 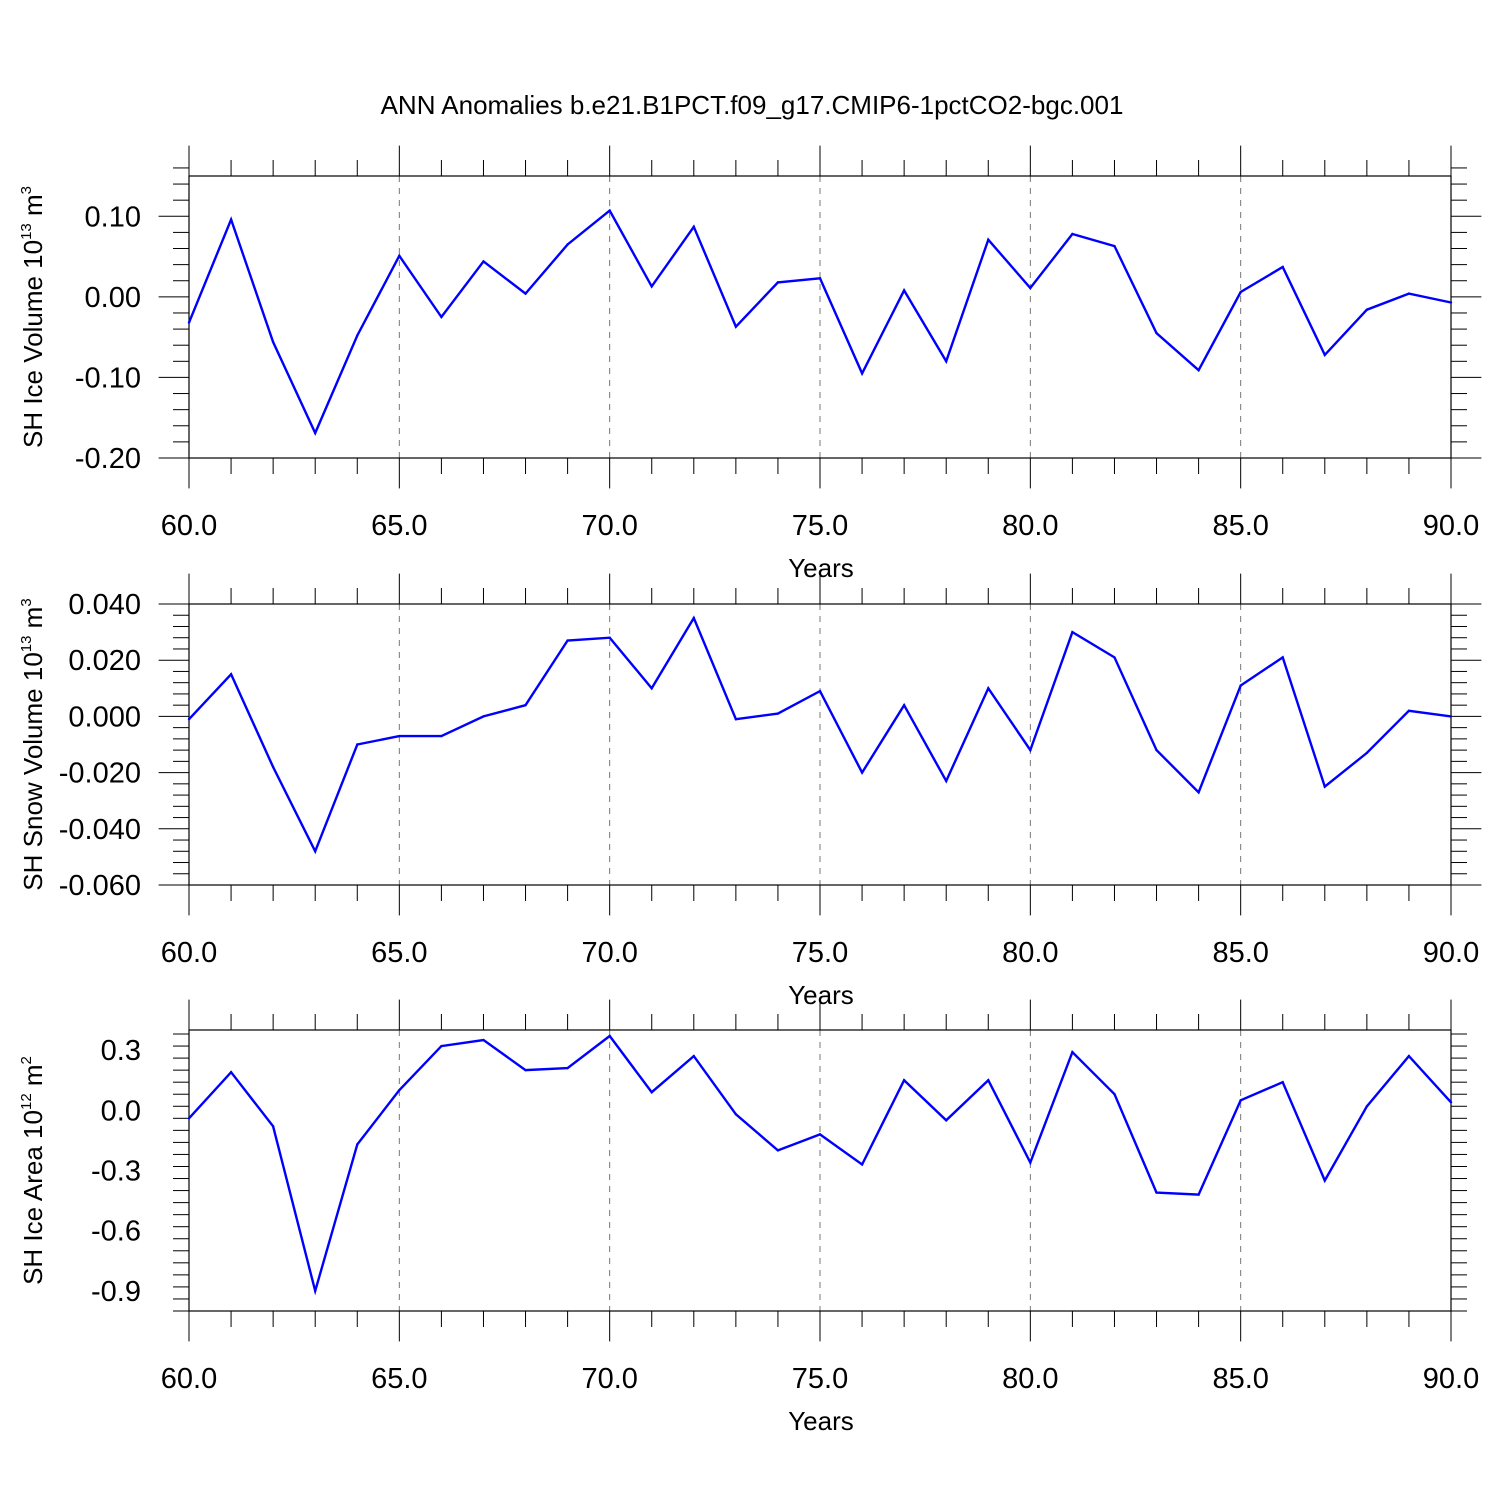 What do you see at coordinates (113, 298) in the screenshot?
I see `y-tick-label: 0.00` at bounding box center [113, 298].